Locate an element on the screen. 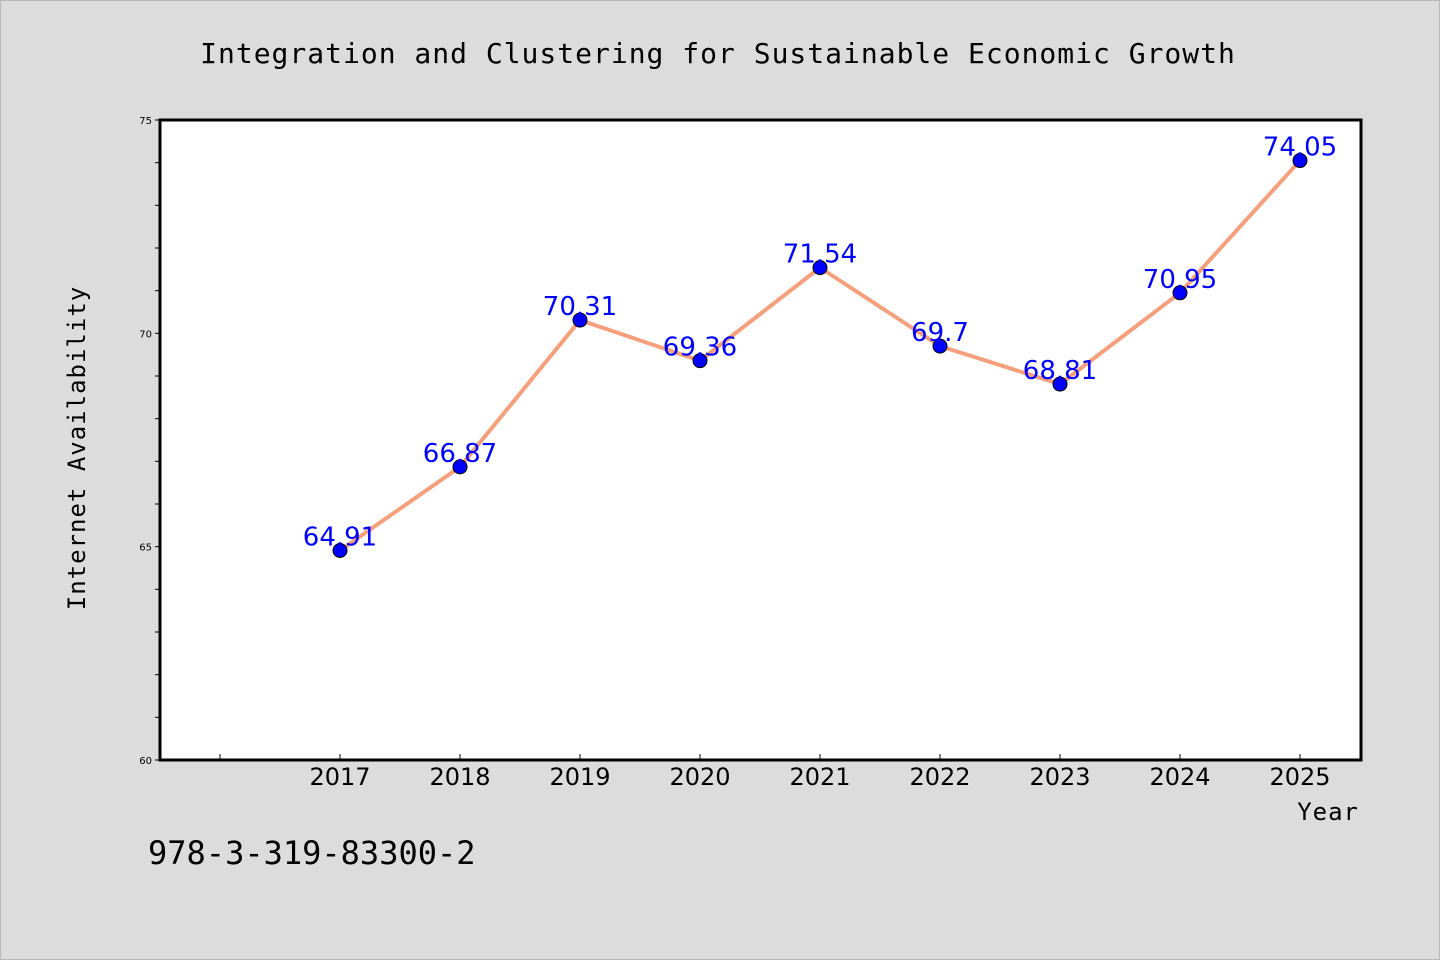 Image resolution: width=1440 pixels, height=960 pixels. x-axis-label: Year is located at coordinates (1328, 812).